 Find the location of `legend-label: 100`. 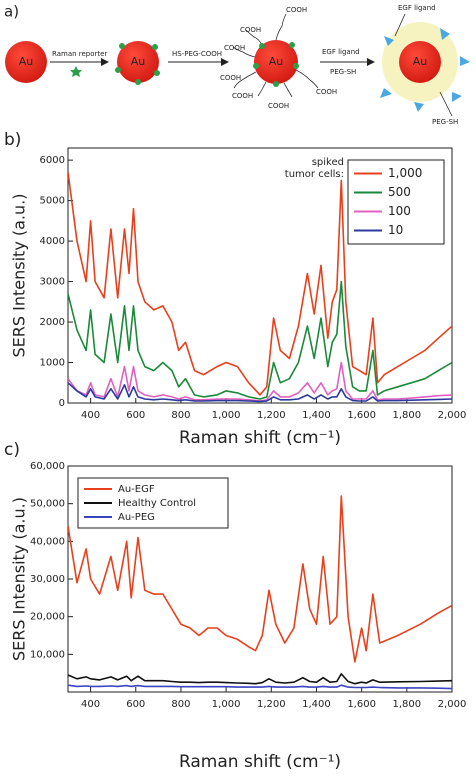

legend-label: 100 is located at coordinates (399, 211).